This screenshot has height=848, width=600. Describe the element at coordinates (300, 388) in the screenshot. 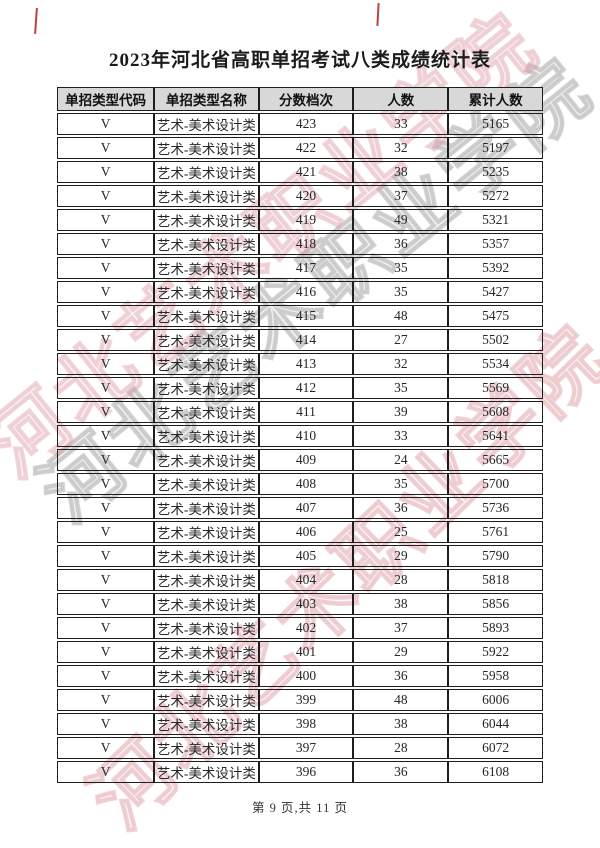

I see `table-row: V 艺术-美术设计类 412 35 5569` at that location.